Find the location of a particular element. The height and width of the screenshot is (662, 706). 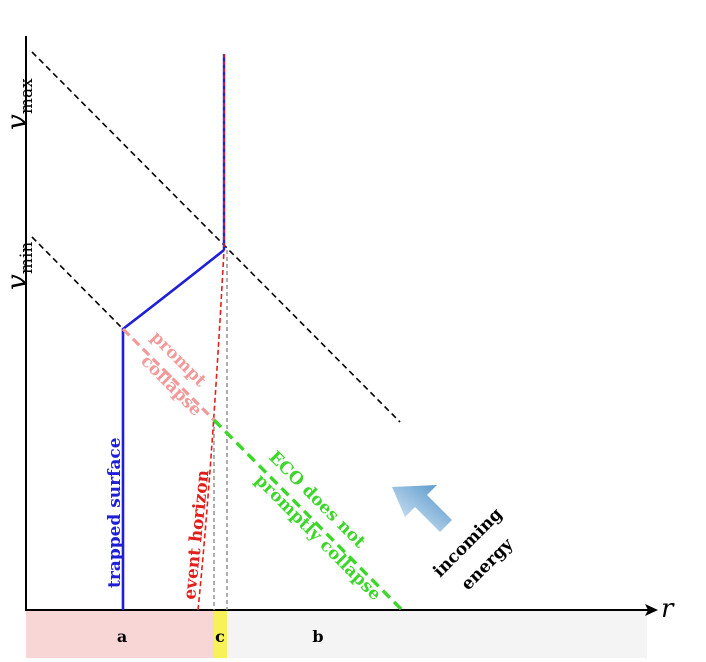

v-max-symbol: v is located at coordinates (16, 122).